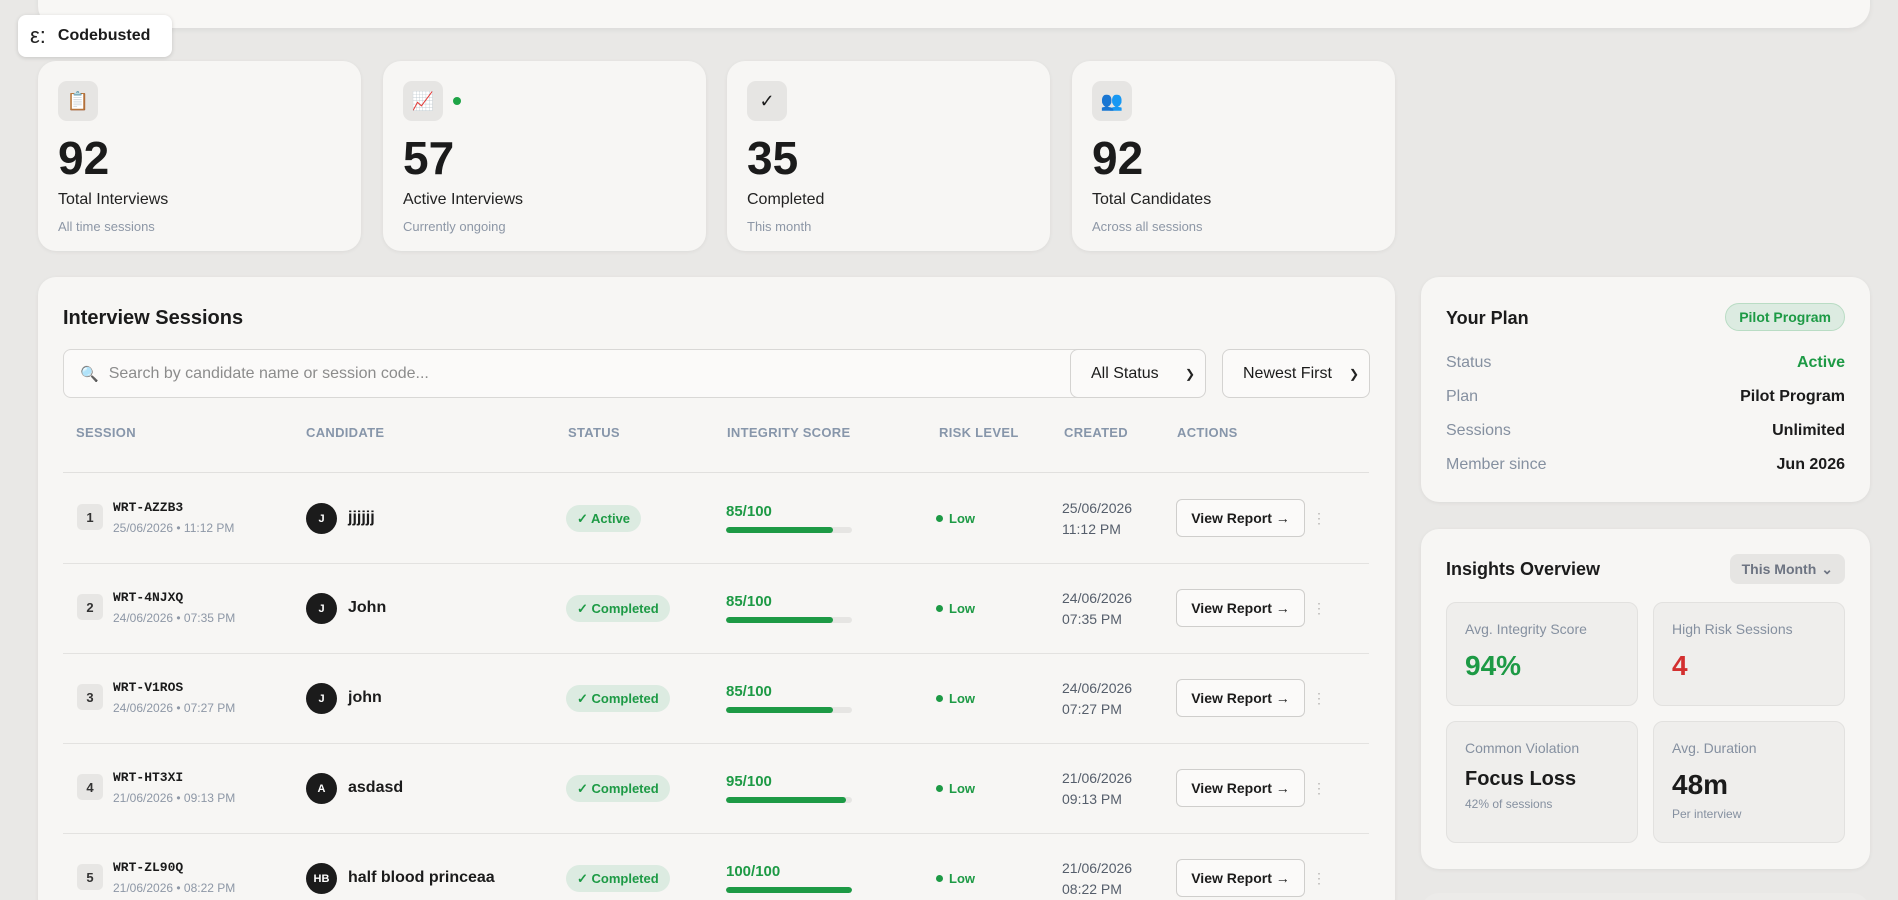 Image resolution: width=1898 pixels, height=900 pixels. What do you see at coordinates (1810, 464) in the screenshot?
I see `plan-row-value: Jun 2026` at bounding box center [1810, 464].